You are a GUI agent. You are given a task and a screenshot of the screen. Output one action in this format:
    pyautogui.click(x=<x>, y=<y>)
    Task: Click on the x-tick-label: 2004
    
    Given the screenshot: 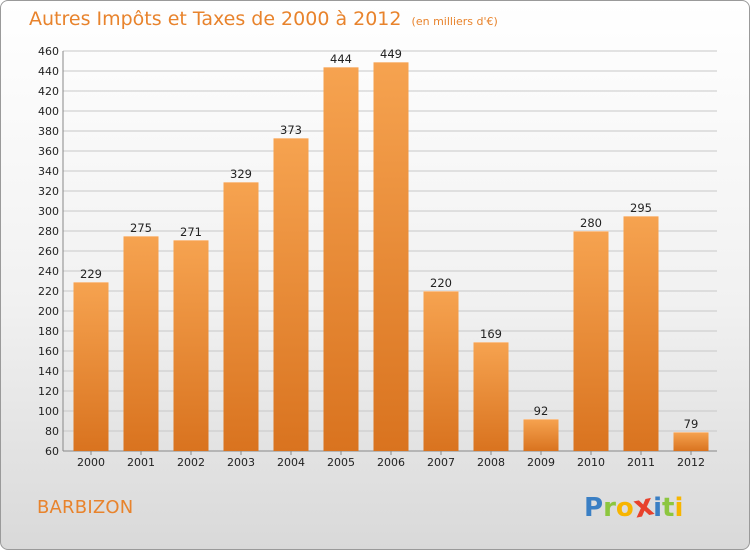 What is the action you would take?
    pyautogui.click(x=291, y=462)
    